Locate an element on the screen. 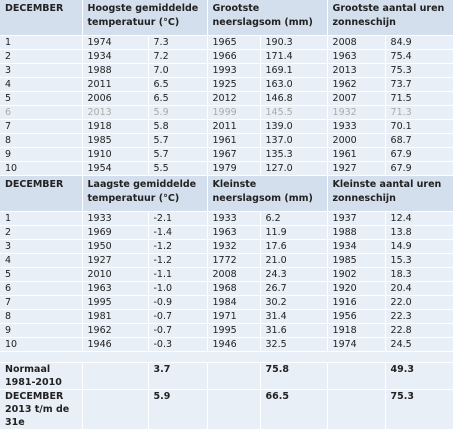 The image size is (453, 430). data-cell: 12.4 is located at coordinates (419, 218).